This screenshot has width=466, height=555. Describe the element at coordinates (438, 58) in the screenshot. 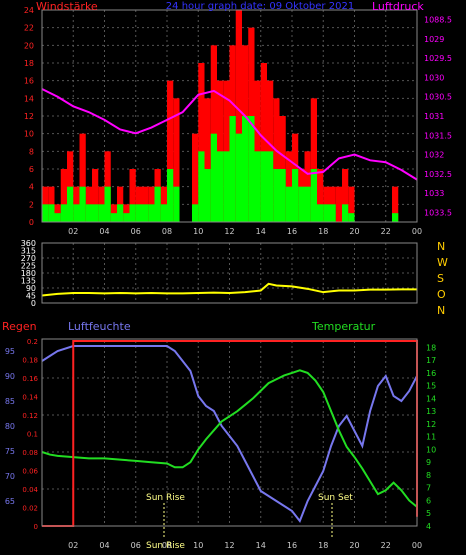

I see `pressure-tick-label: 1029.5` at that location.